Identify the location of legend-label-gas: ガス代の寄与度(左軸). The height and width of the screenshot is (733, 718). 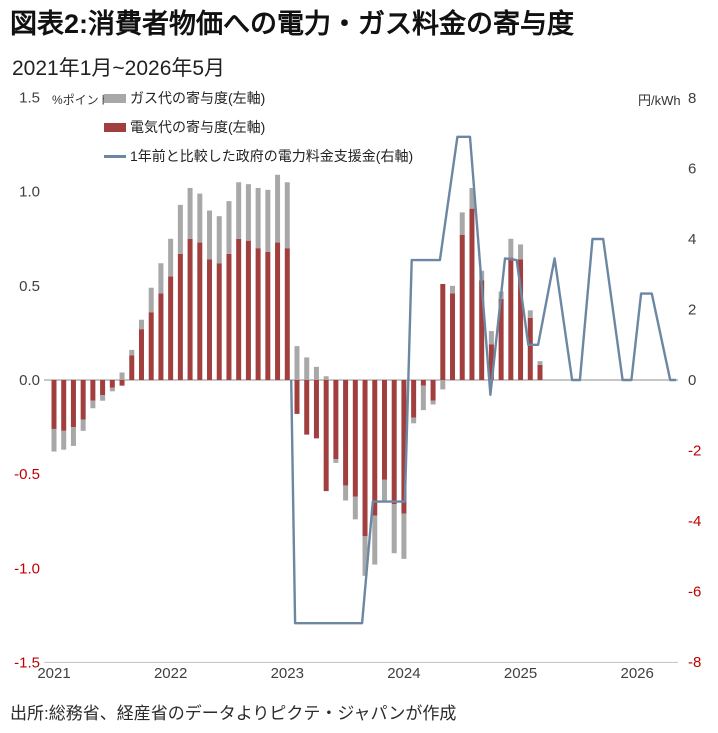
(198, 98).